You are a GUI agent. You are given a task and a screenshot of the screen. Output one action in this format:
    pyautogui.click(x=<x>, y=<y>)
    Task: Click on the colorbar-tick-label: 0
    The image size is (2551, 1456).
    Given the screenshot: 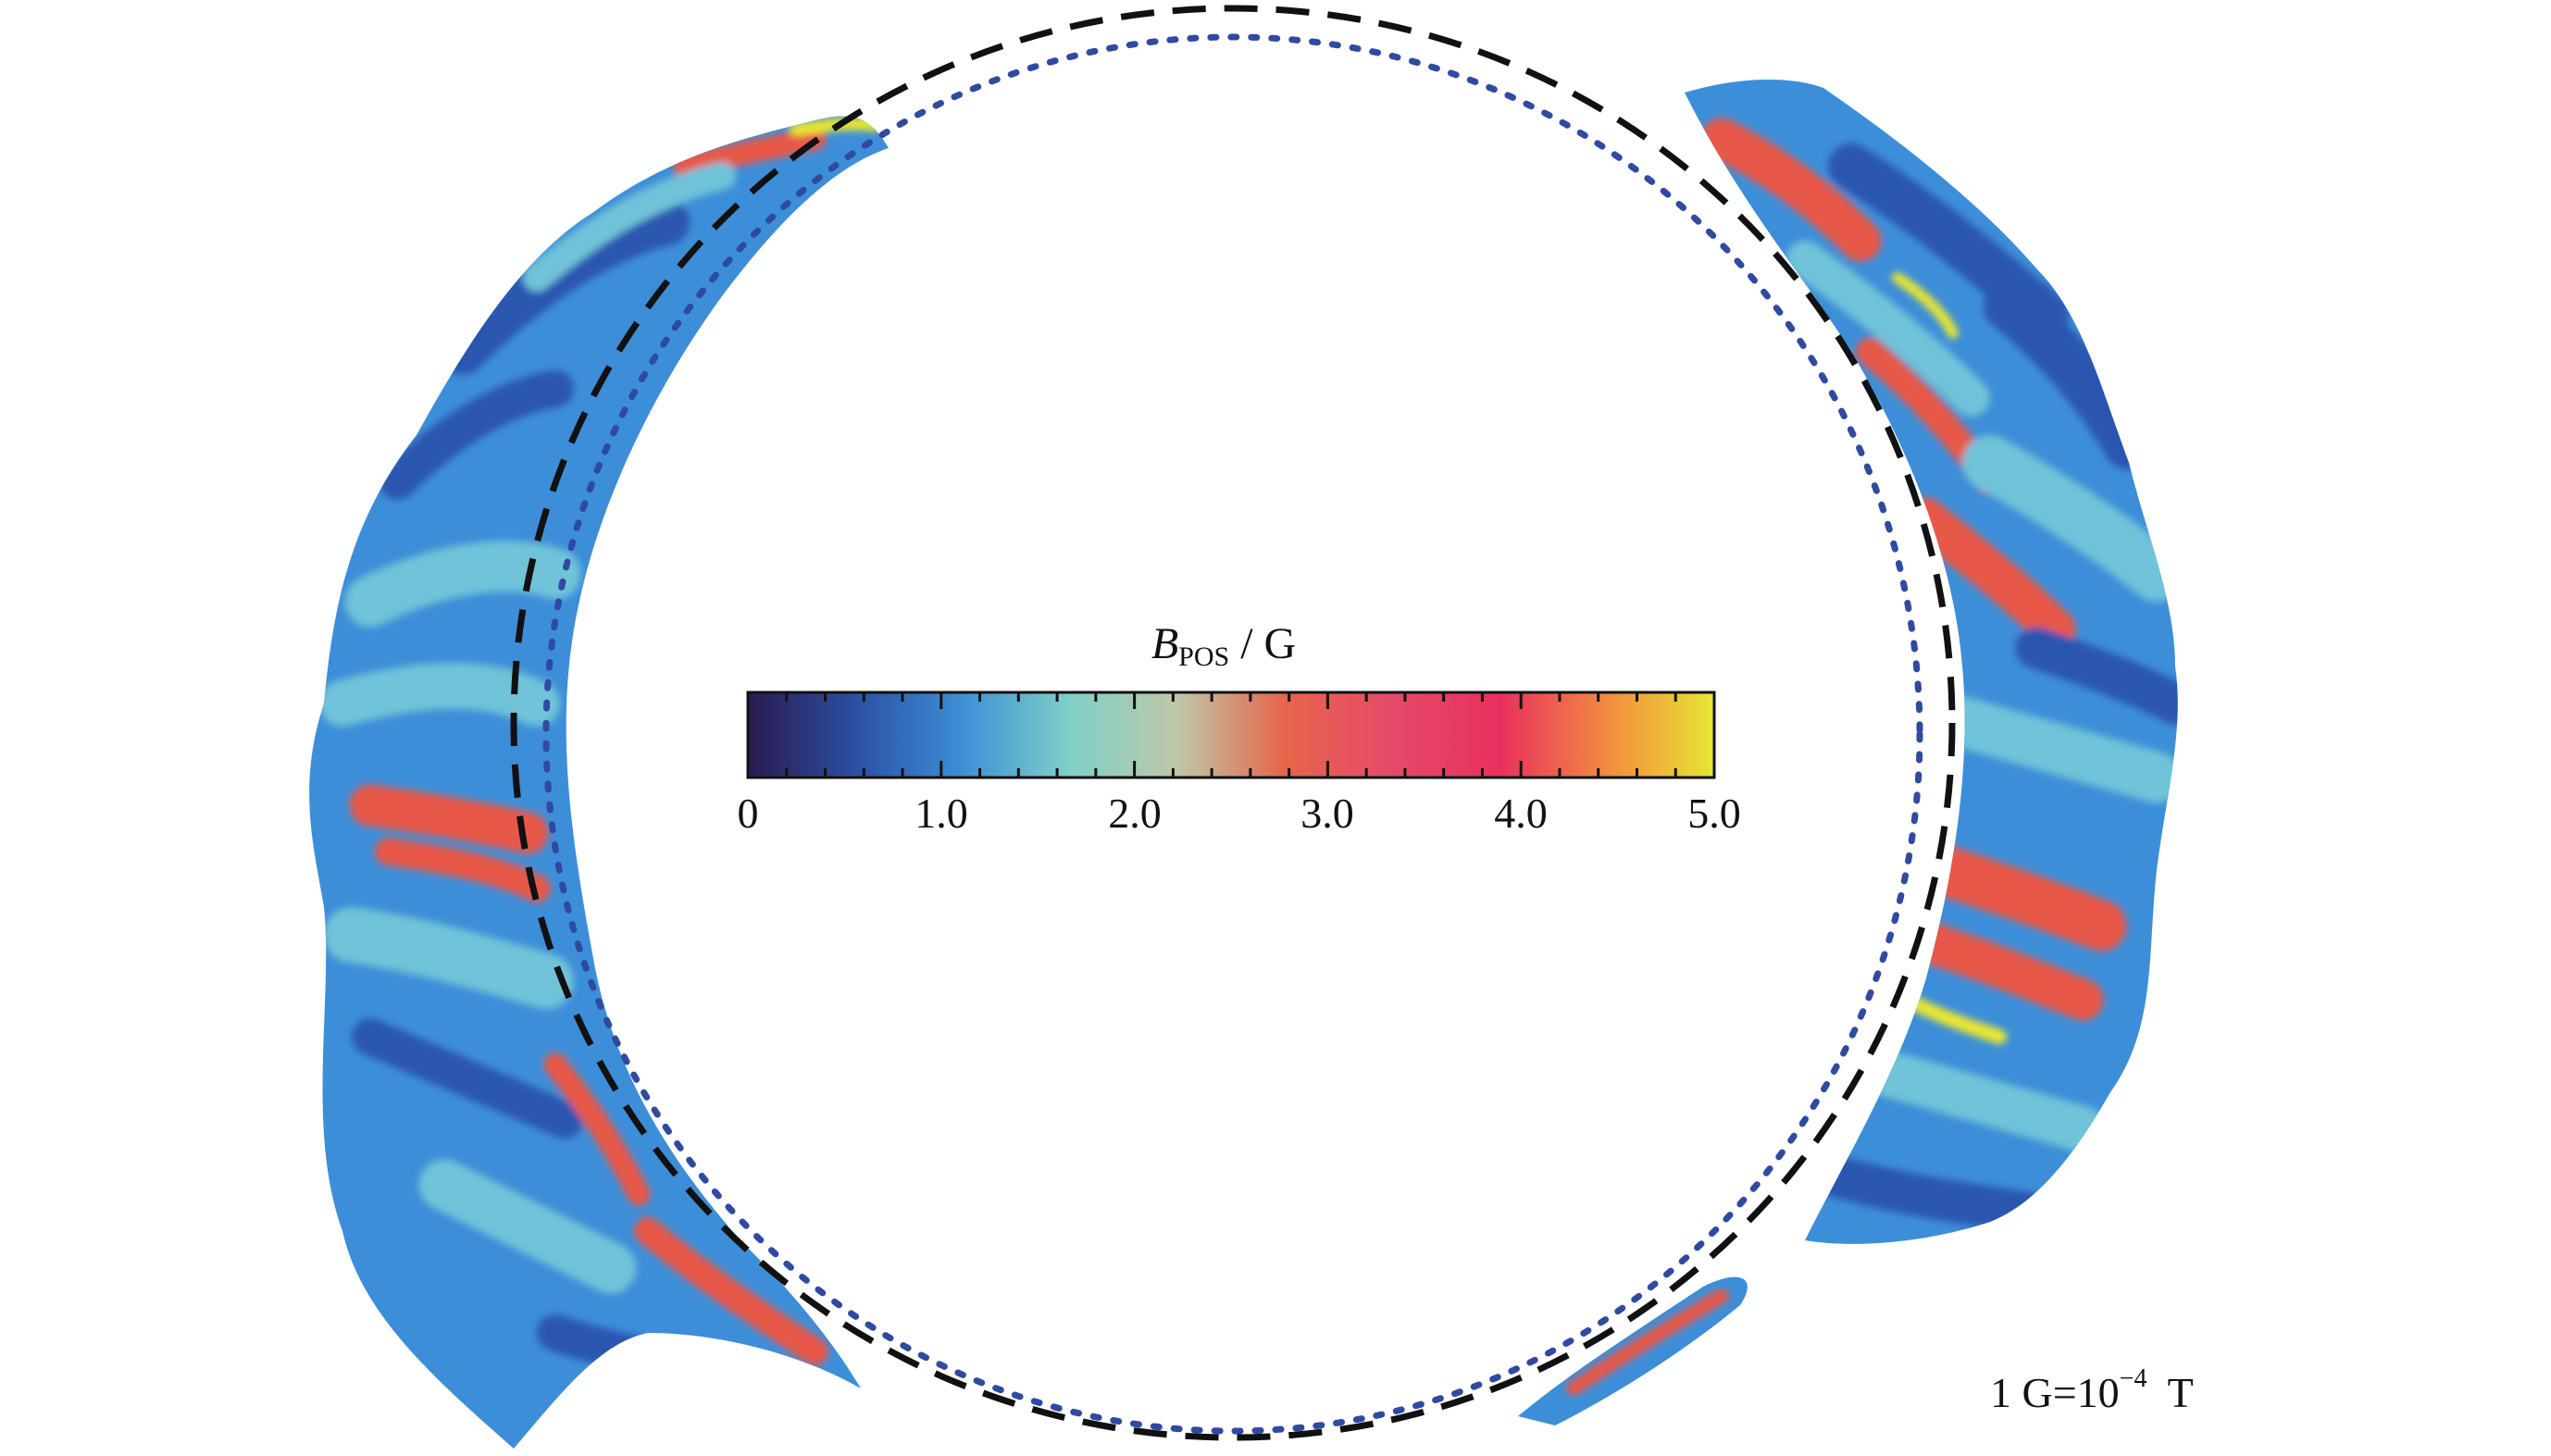 What is the action you would take?
    pyautogui.click(x=748, y=813)
    